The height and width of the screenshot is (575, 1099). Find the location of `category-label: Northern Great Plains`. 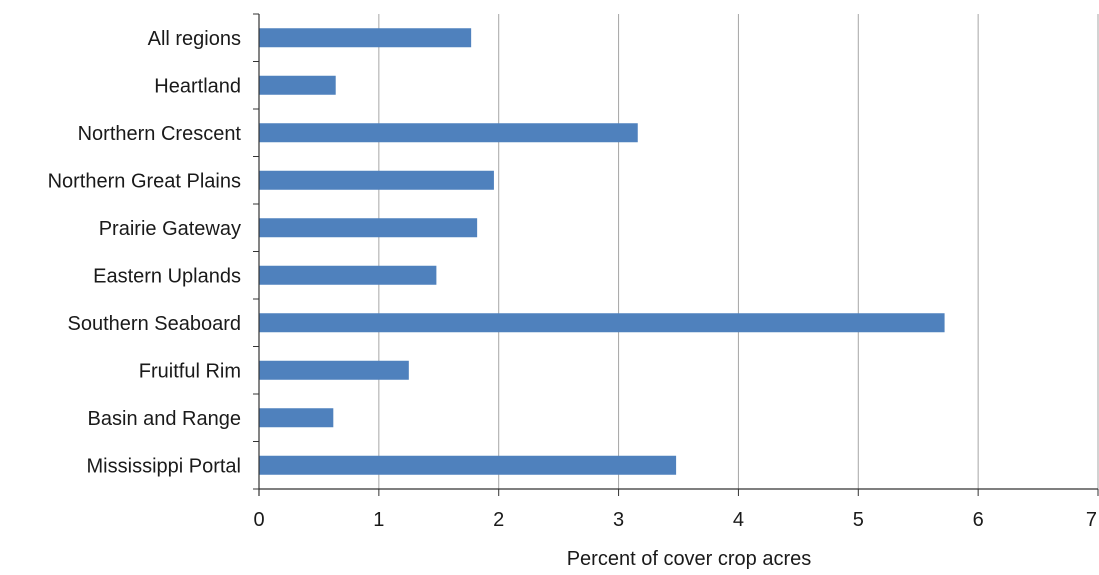

category-label: Northern Great Plains is located at coordinates (144, 181).